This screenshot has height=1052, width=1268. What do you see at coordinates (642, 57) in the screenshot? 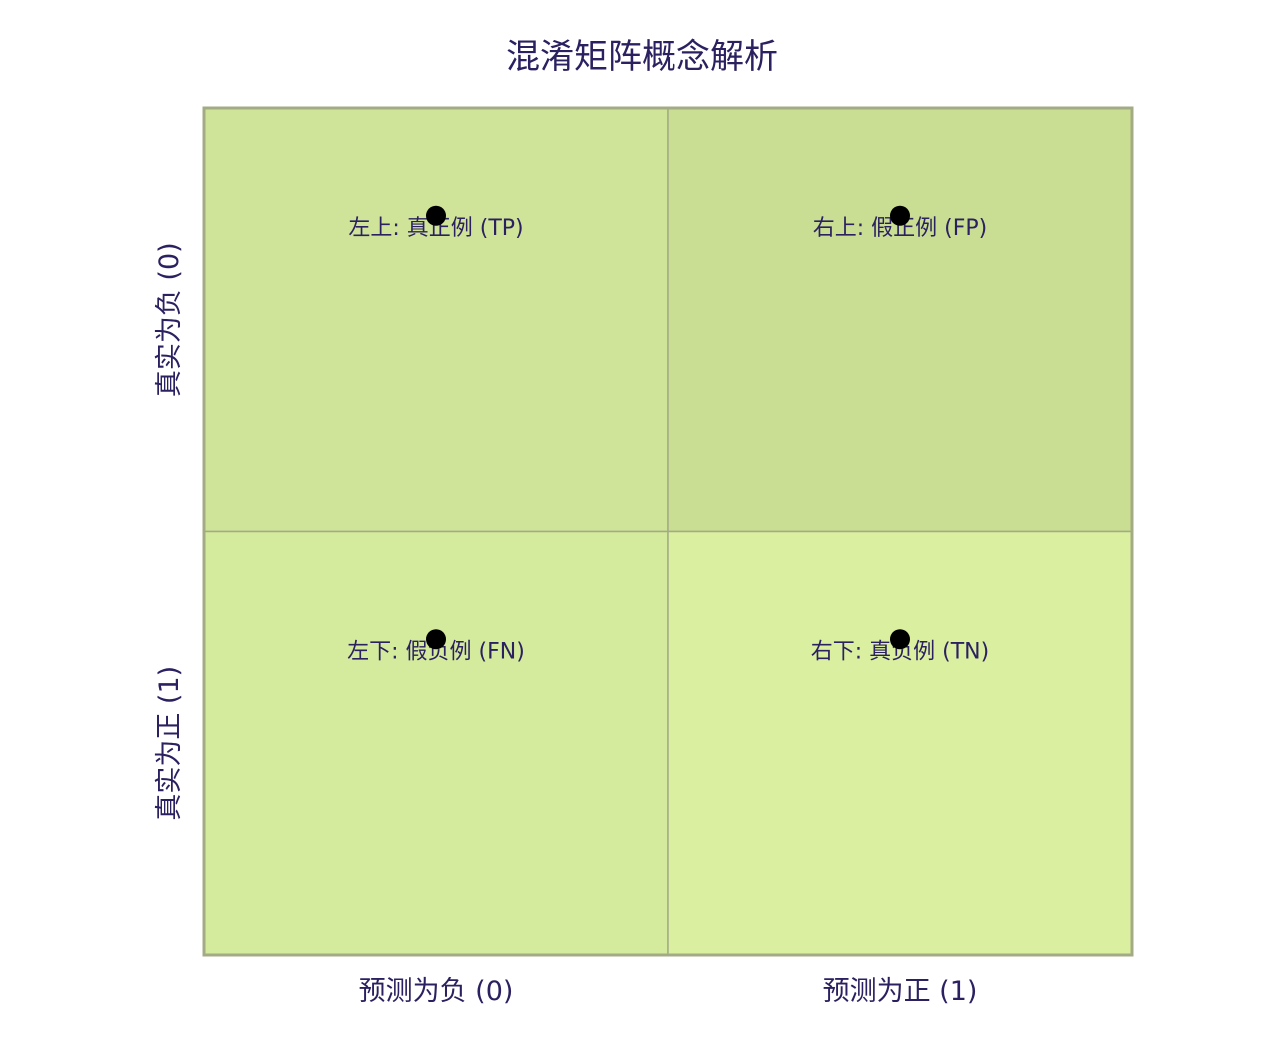
I see `chart-title: 混淆矩阵概念解析` at bounding box center [642, 57].